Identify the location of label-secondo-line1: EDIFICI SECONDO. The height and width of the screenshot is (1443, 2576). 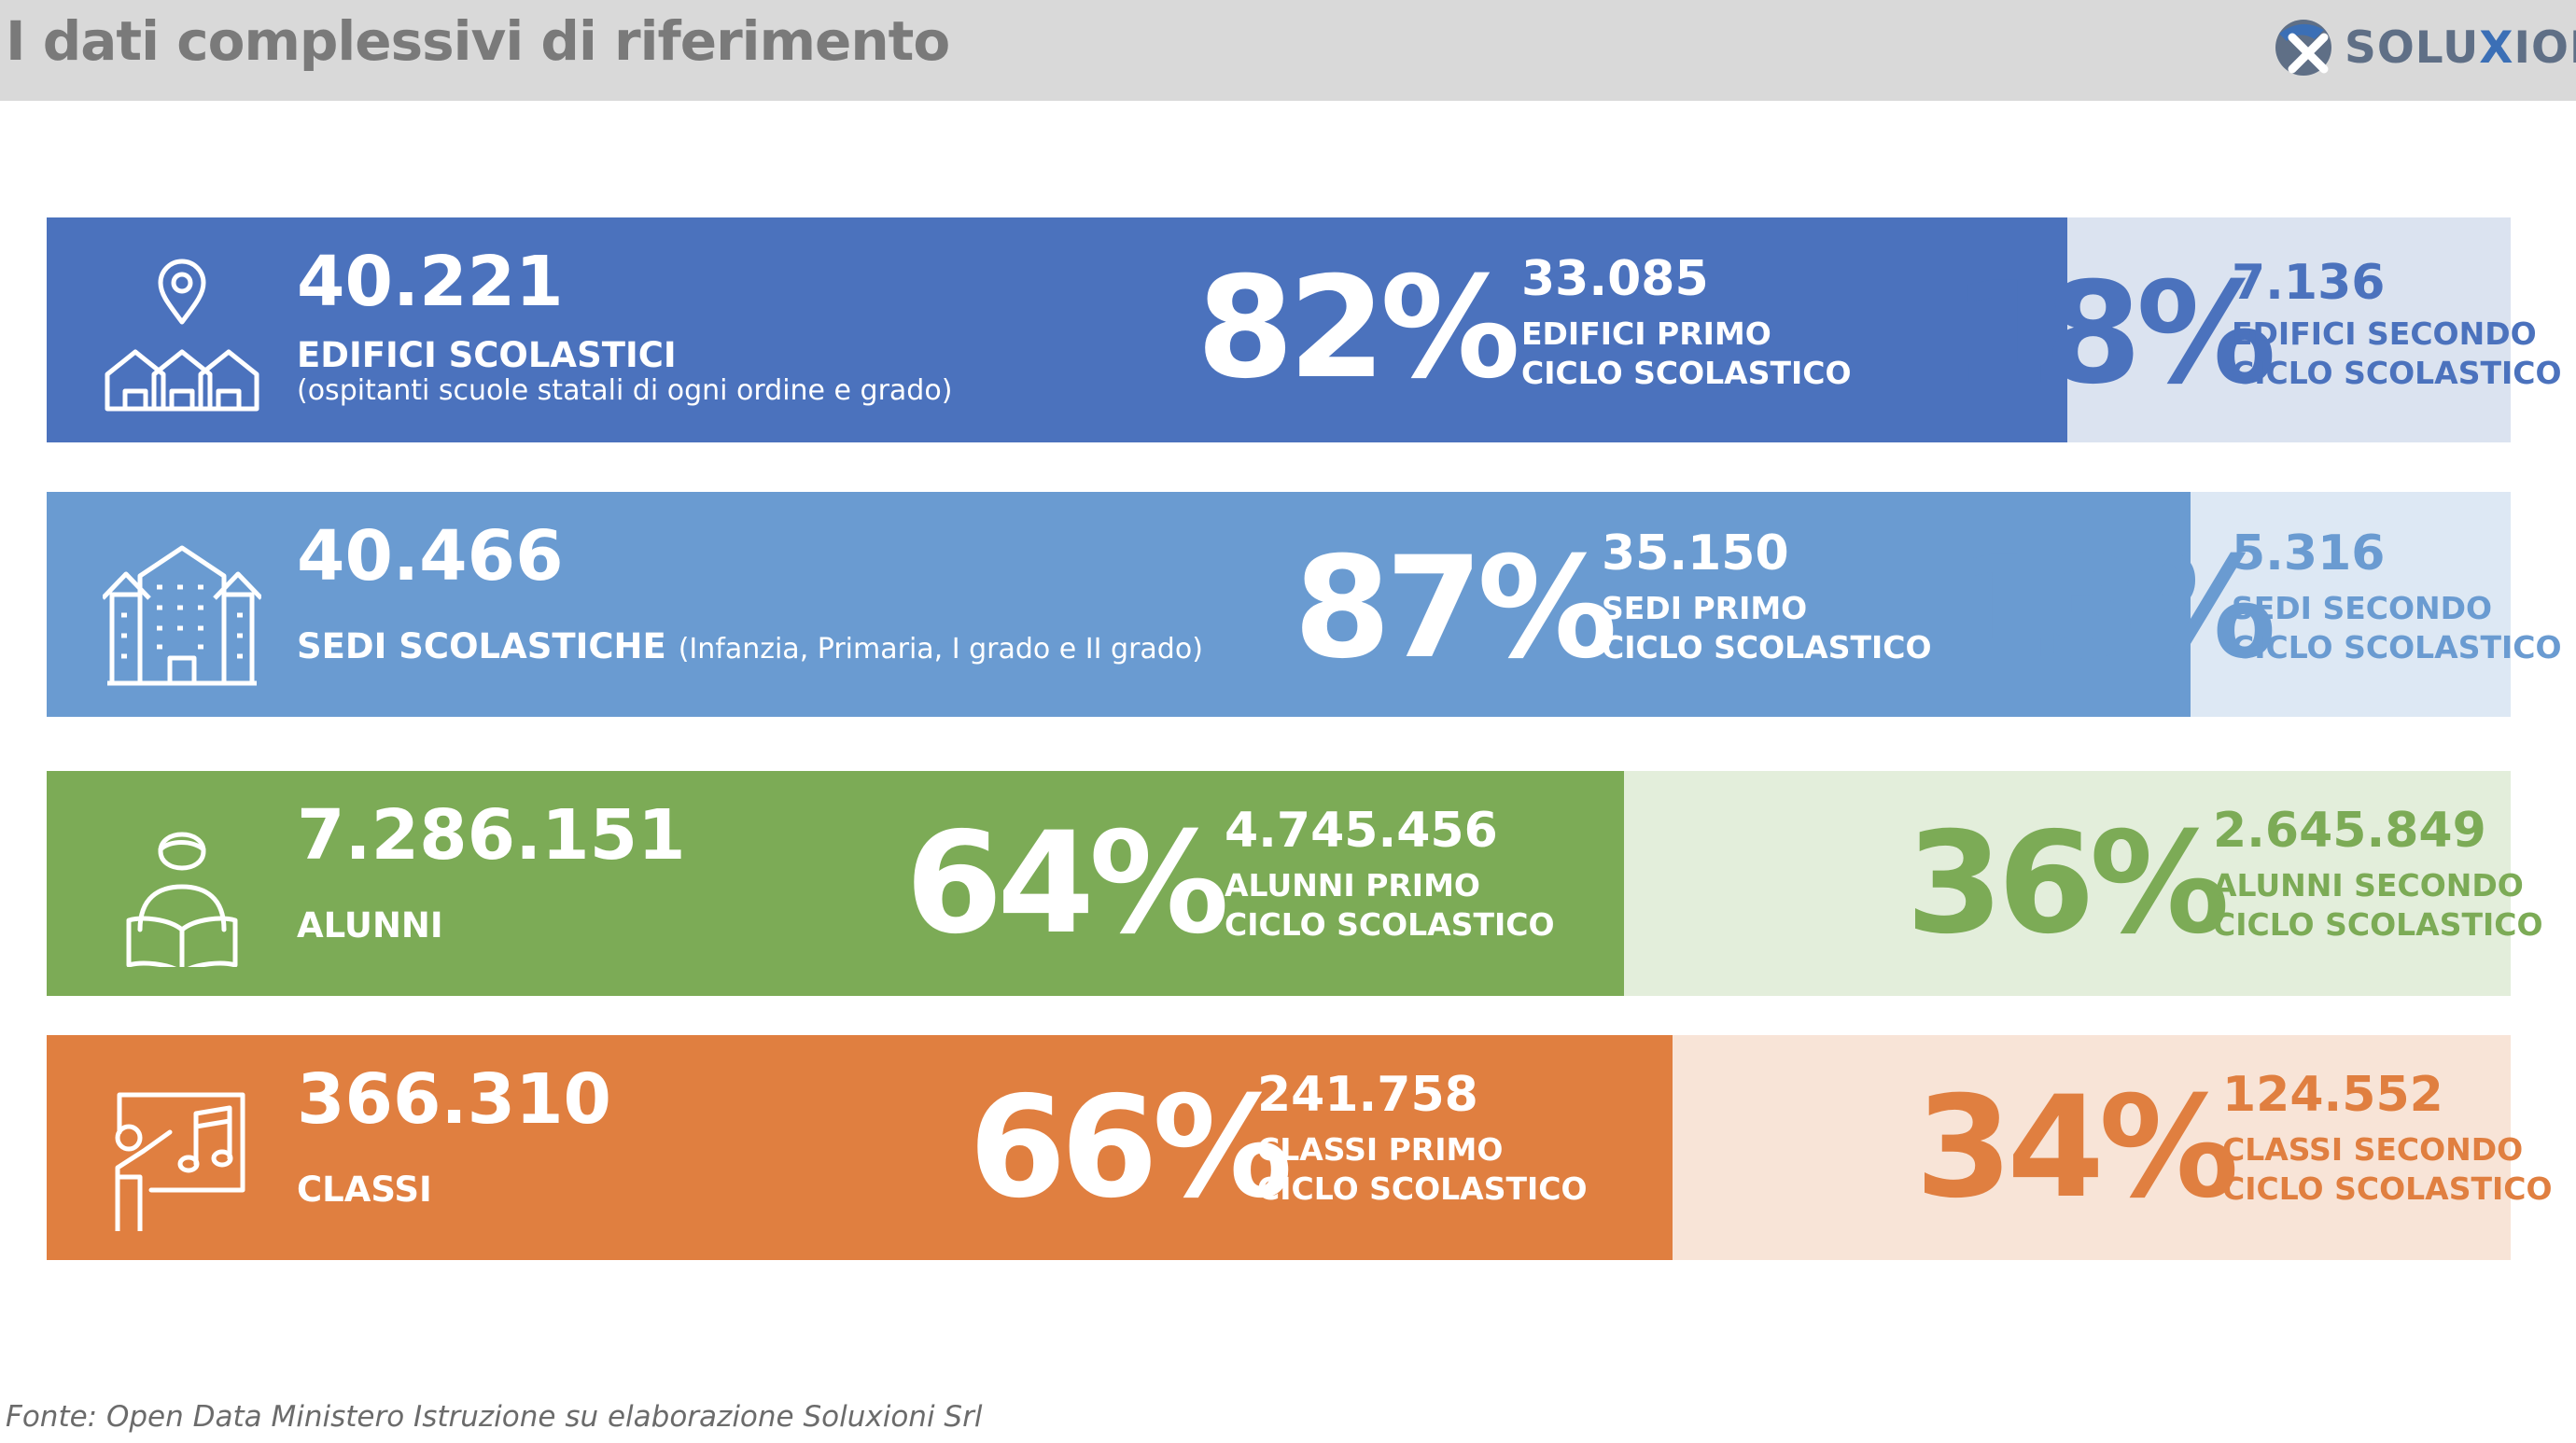
(2384, 333).